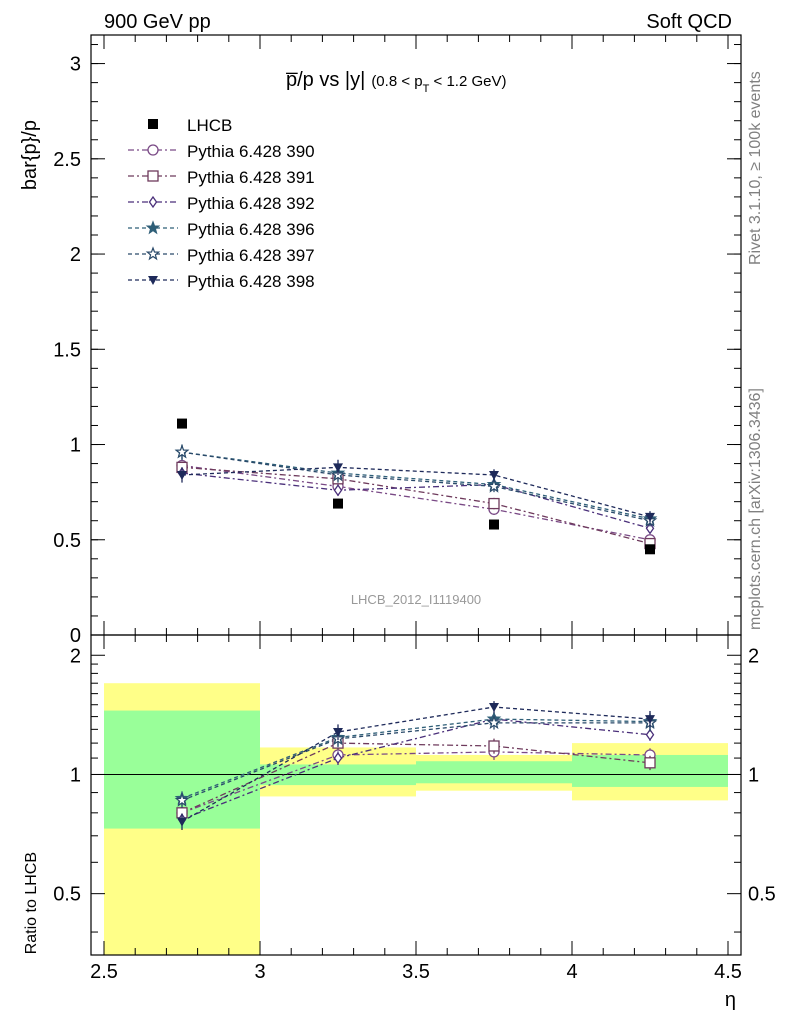 Image resolution: width=786 pixels, height=1024 pixels. What do you see at coordinates (31, 903) in the screenshot?
I see `ratio-axis-title: Ratio to LHCB` at bounding box center [31, 903].